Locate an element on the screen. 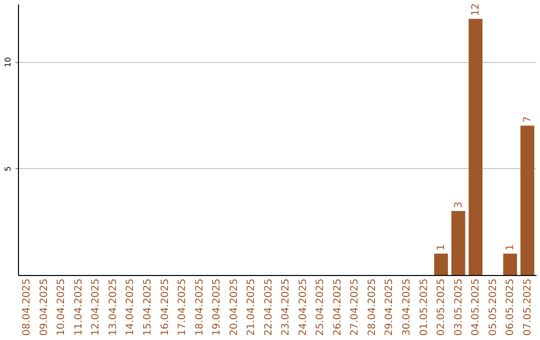  y-tick-label: 5 is located at coordinates (8, 169).